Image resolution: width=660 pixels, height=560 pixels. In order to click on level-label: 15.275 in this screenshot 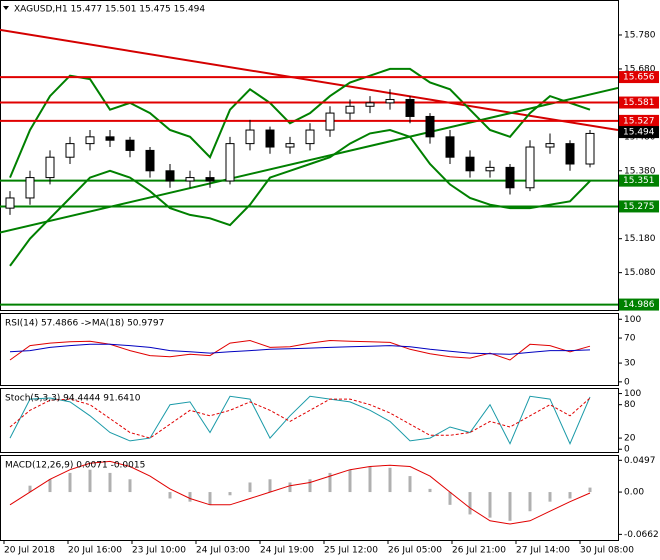, I will do `click(639, 207)`.